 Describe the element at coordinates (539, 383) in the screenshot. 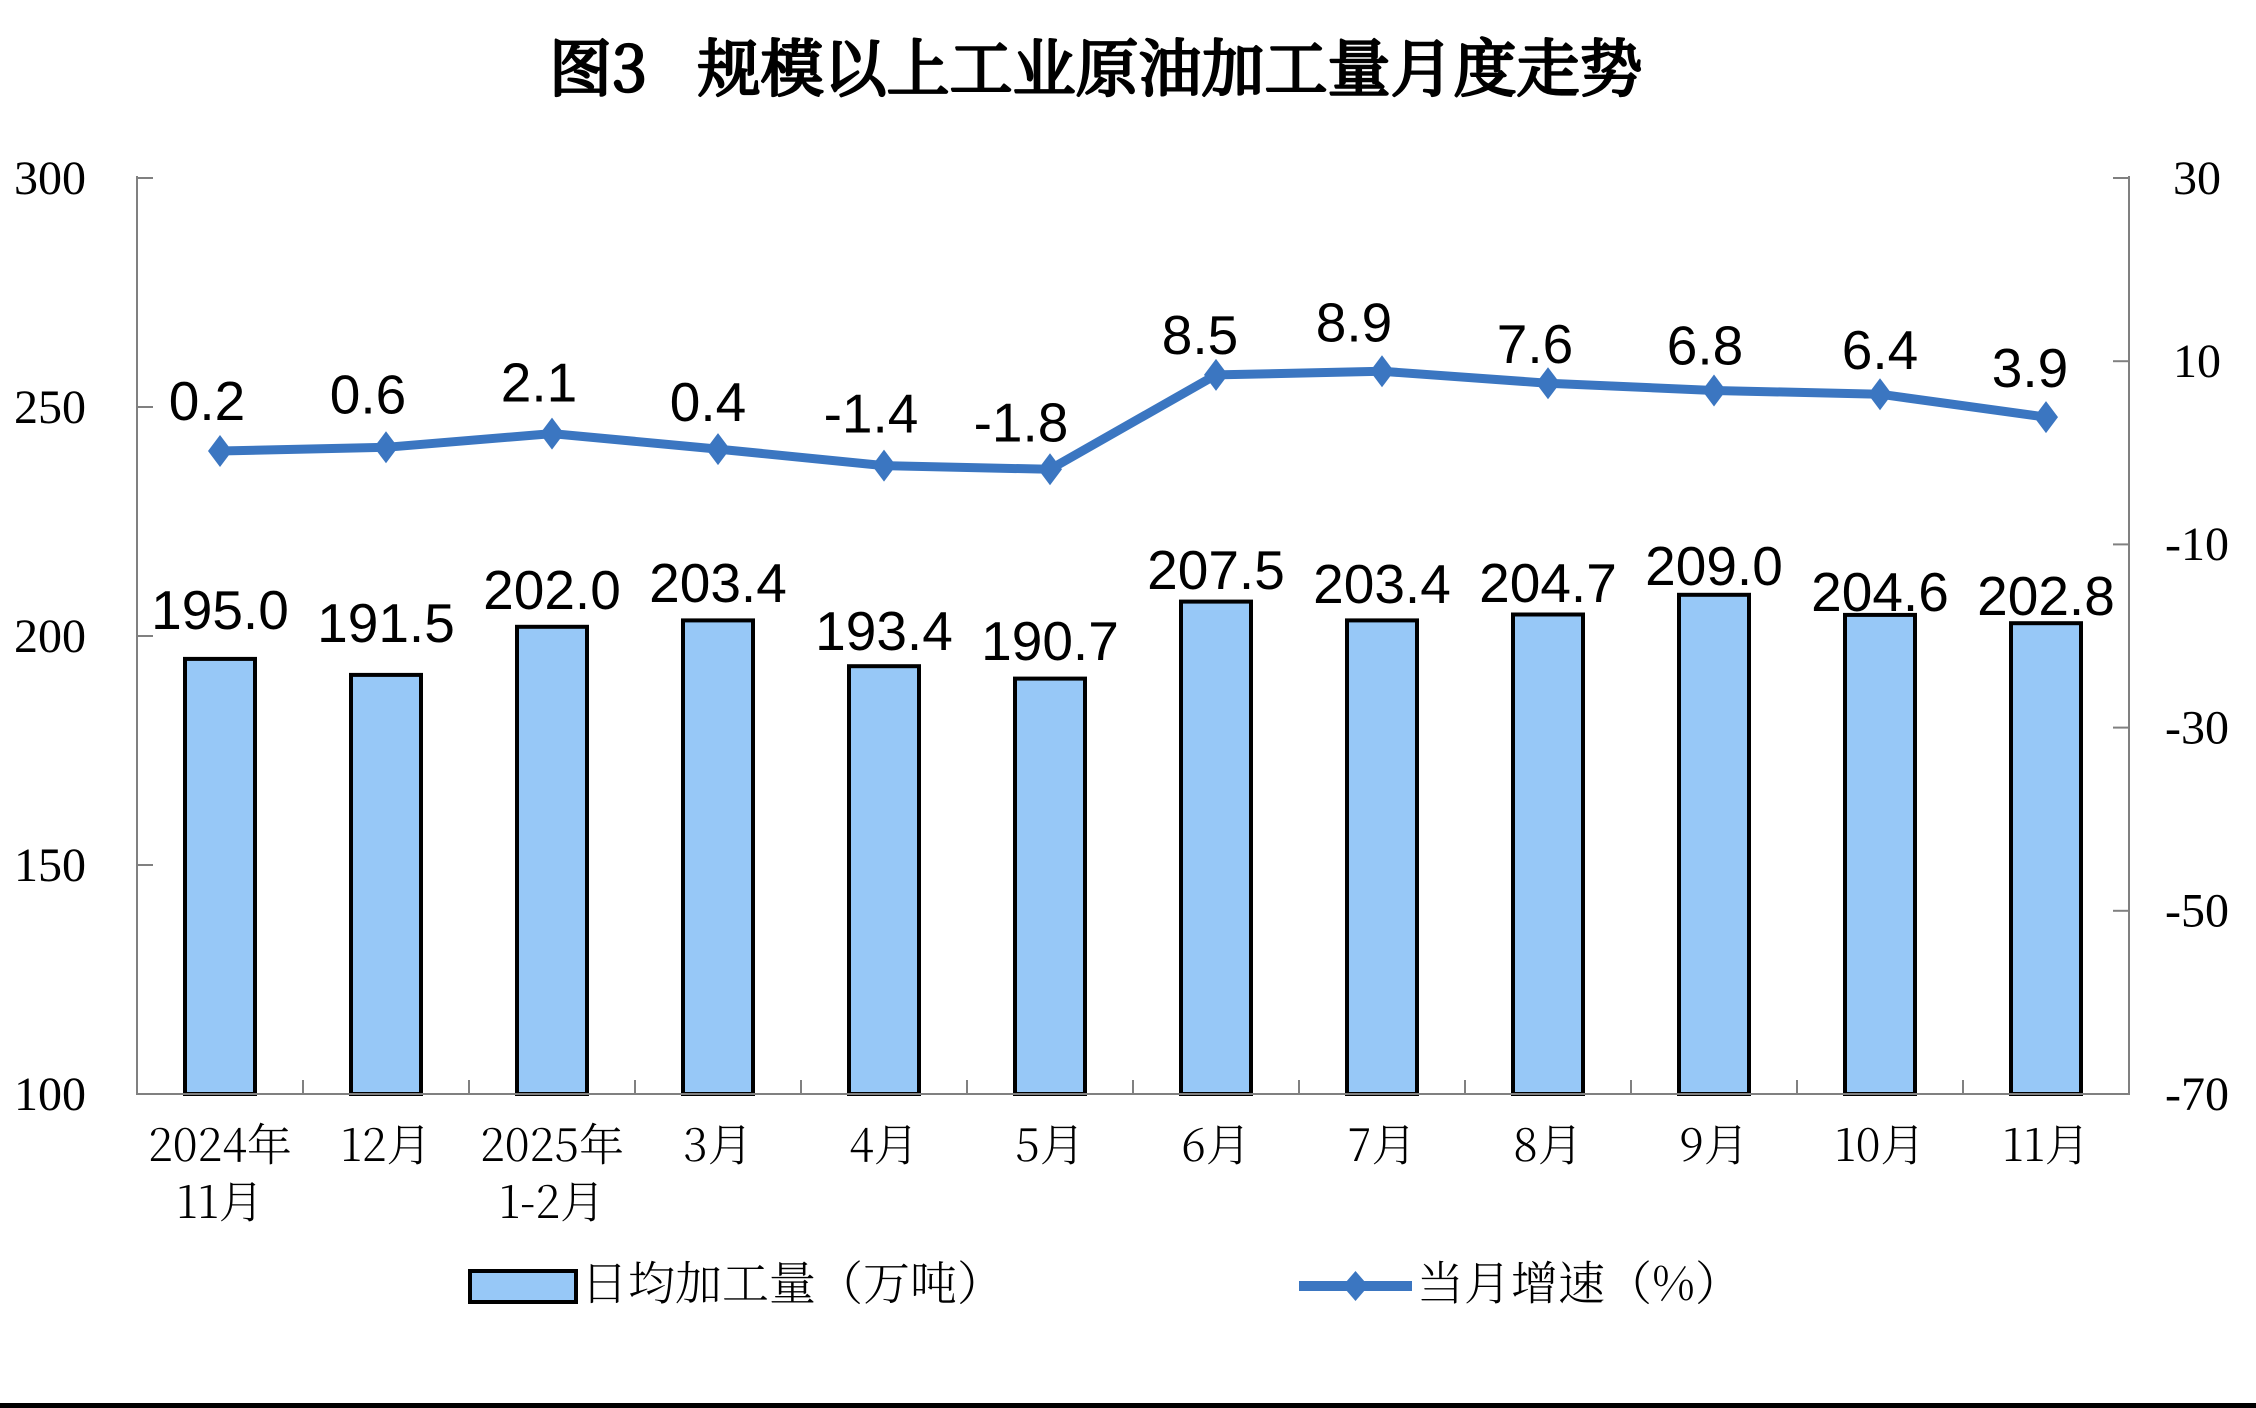

I see `svg-text: 2.1` at that location.